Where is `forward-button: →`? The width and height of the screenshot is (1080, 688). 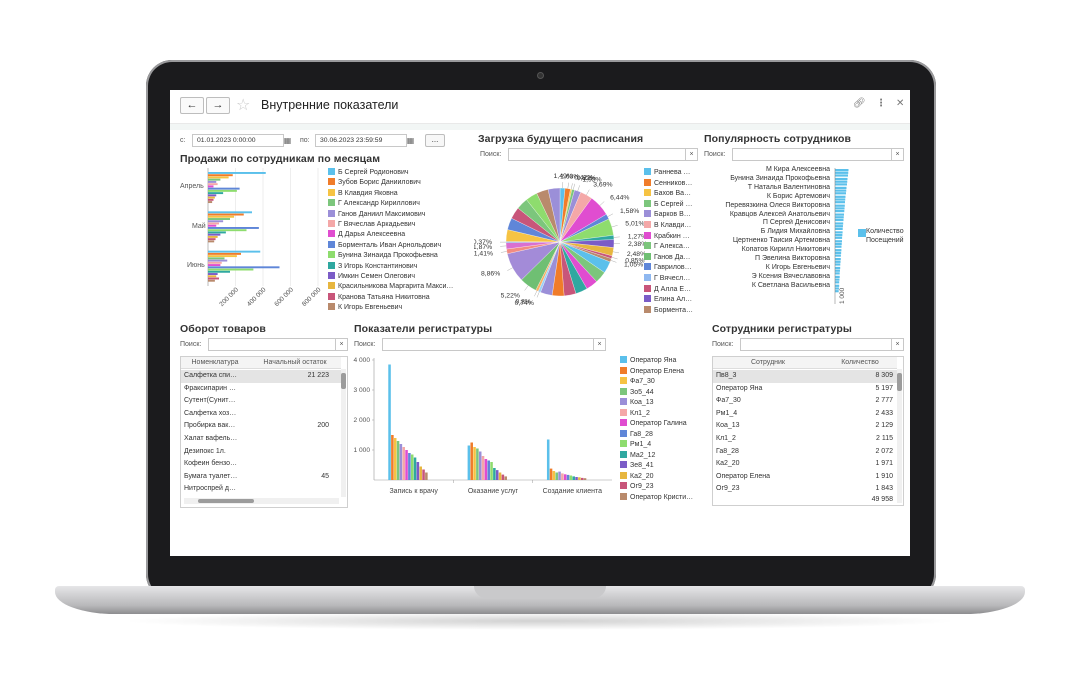
forward-button: → is located at coordinates (218, 105).